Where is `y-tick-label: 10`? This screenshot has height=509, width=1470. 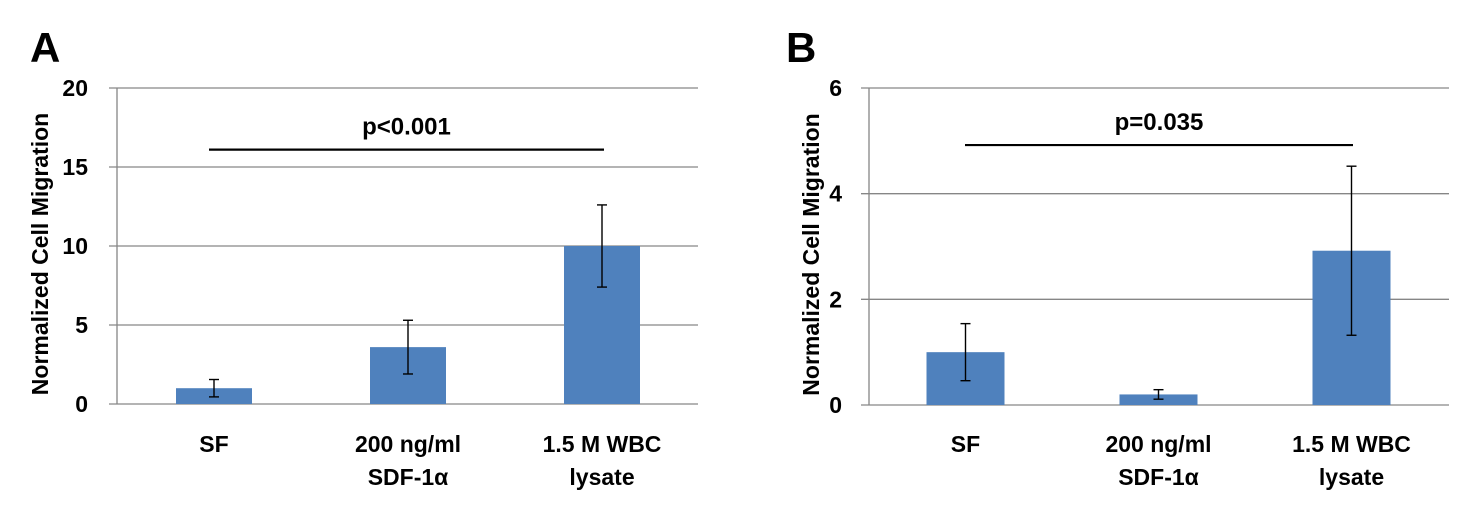
y-tick-label: 10 is located at coordinates (75, 246).